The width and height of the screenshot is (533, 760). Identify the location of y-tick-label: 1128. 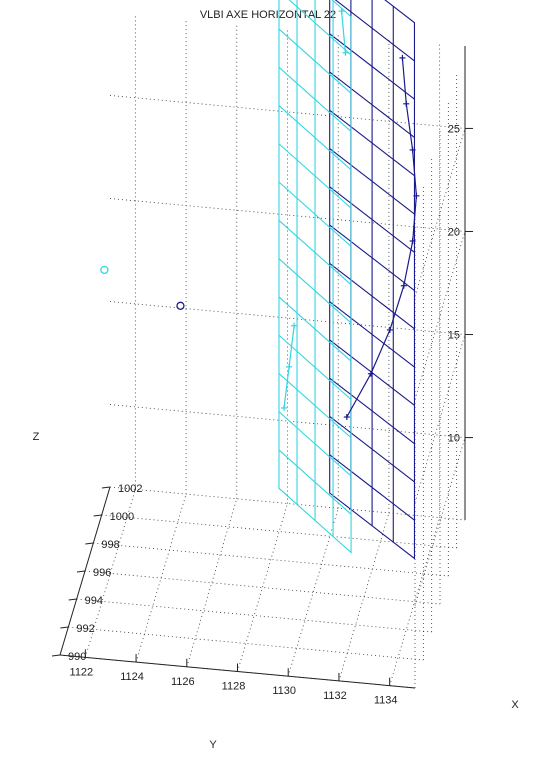
(234, 687).